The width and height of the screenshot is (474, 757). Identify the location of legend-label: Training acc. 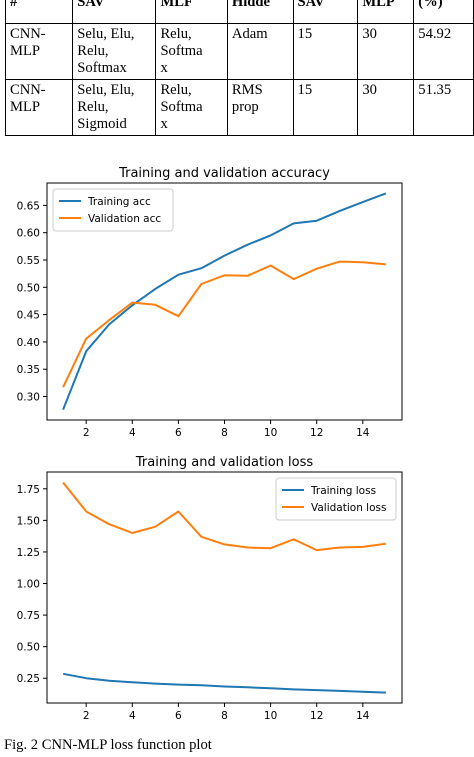
(119, 202).